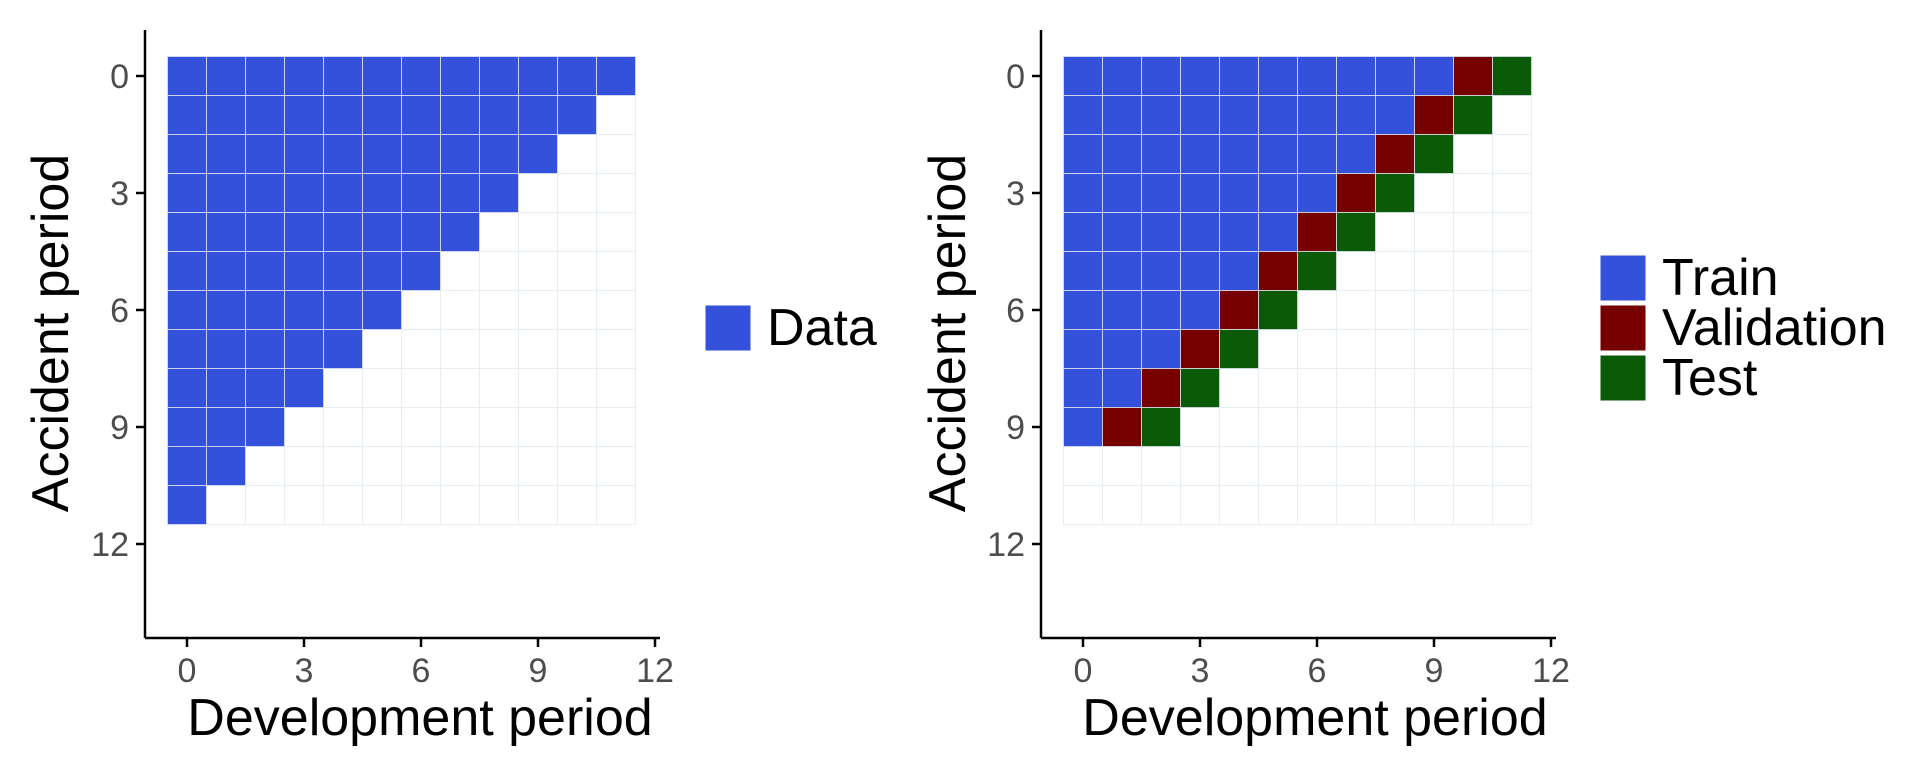 This screenshot has width=1920, height=768. Describe the element at coordinates (577, 76) in the screenshot. I see `tile-data-acc0-dev10` at that location.